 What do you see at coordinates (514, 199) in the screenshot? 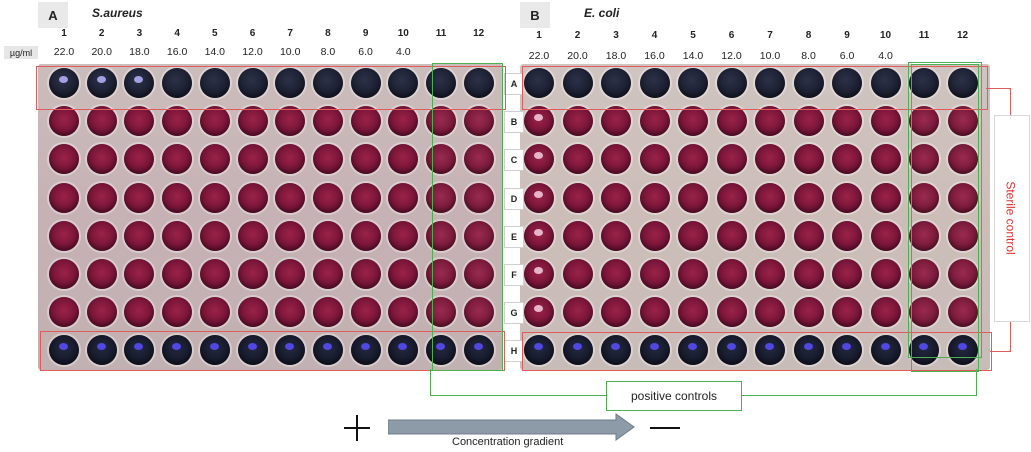
I see `row-label: D` at bounding box center [514, 199].